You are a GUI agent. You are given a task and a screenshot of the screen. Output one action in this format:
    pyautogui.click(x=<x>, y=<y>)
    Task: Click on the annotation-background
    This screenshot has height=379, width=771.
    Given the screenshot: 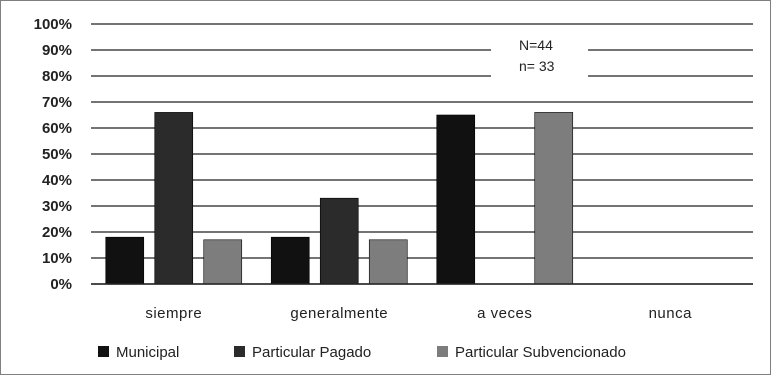 What is the action you would take?
    pyautogui.click(x=539, y=52)
    